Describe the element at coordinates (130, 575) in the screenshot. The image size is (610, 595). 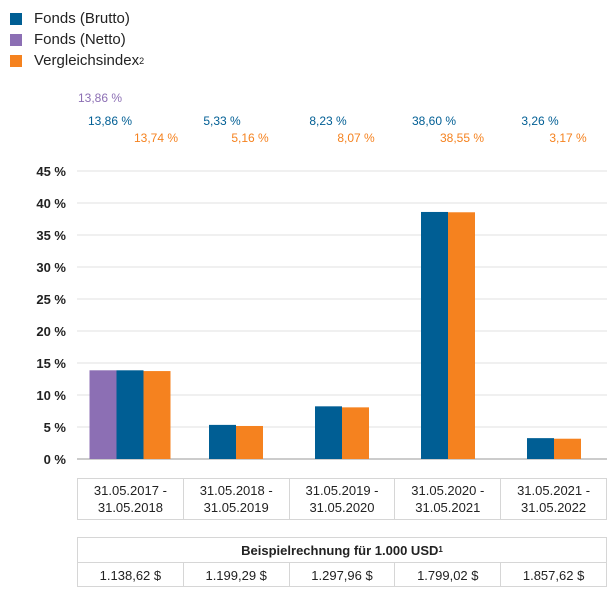
I see `example-value: 1.138,62 $` at that location.